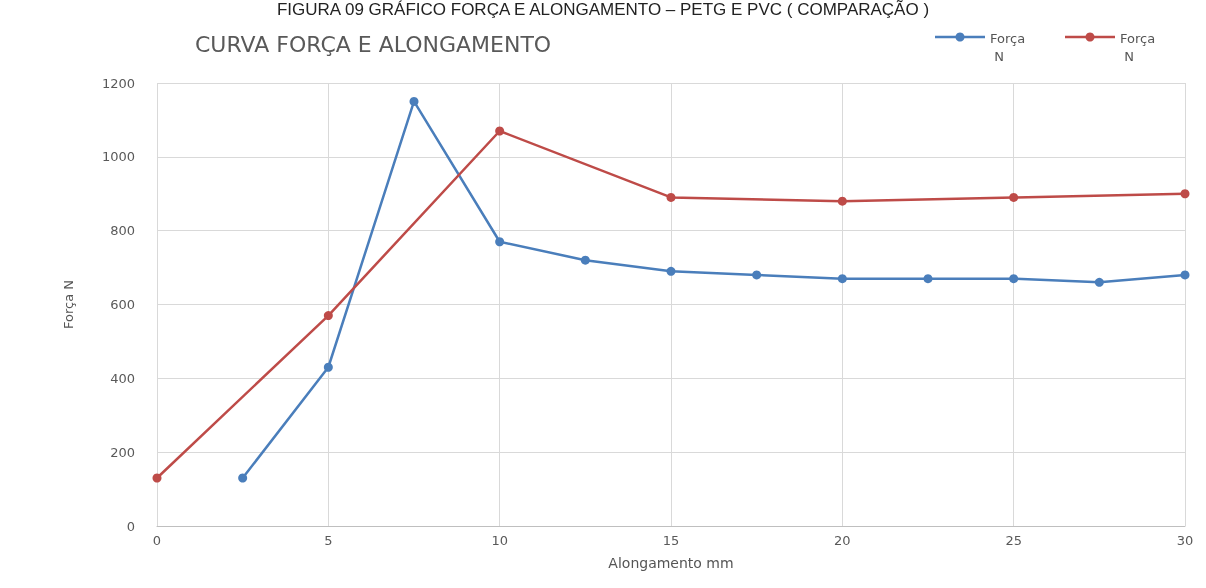  Describe the element at coordinates (499, 540) in the screenshot. I see `x-tick-label: 10` at that location.